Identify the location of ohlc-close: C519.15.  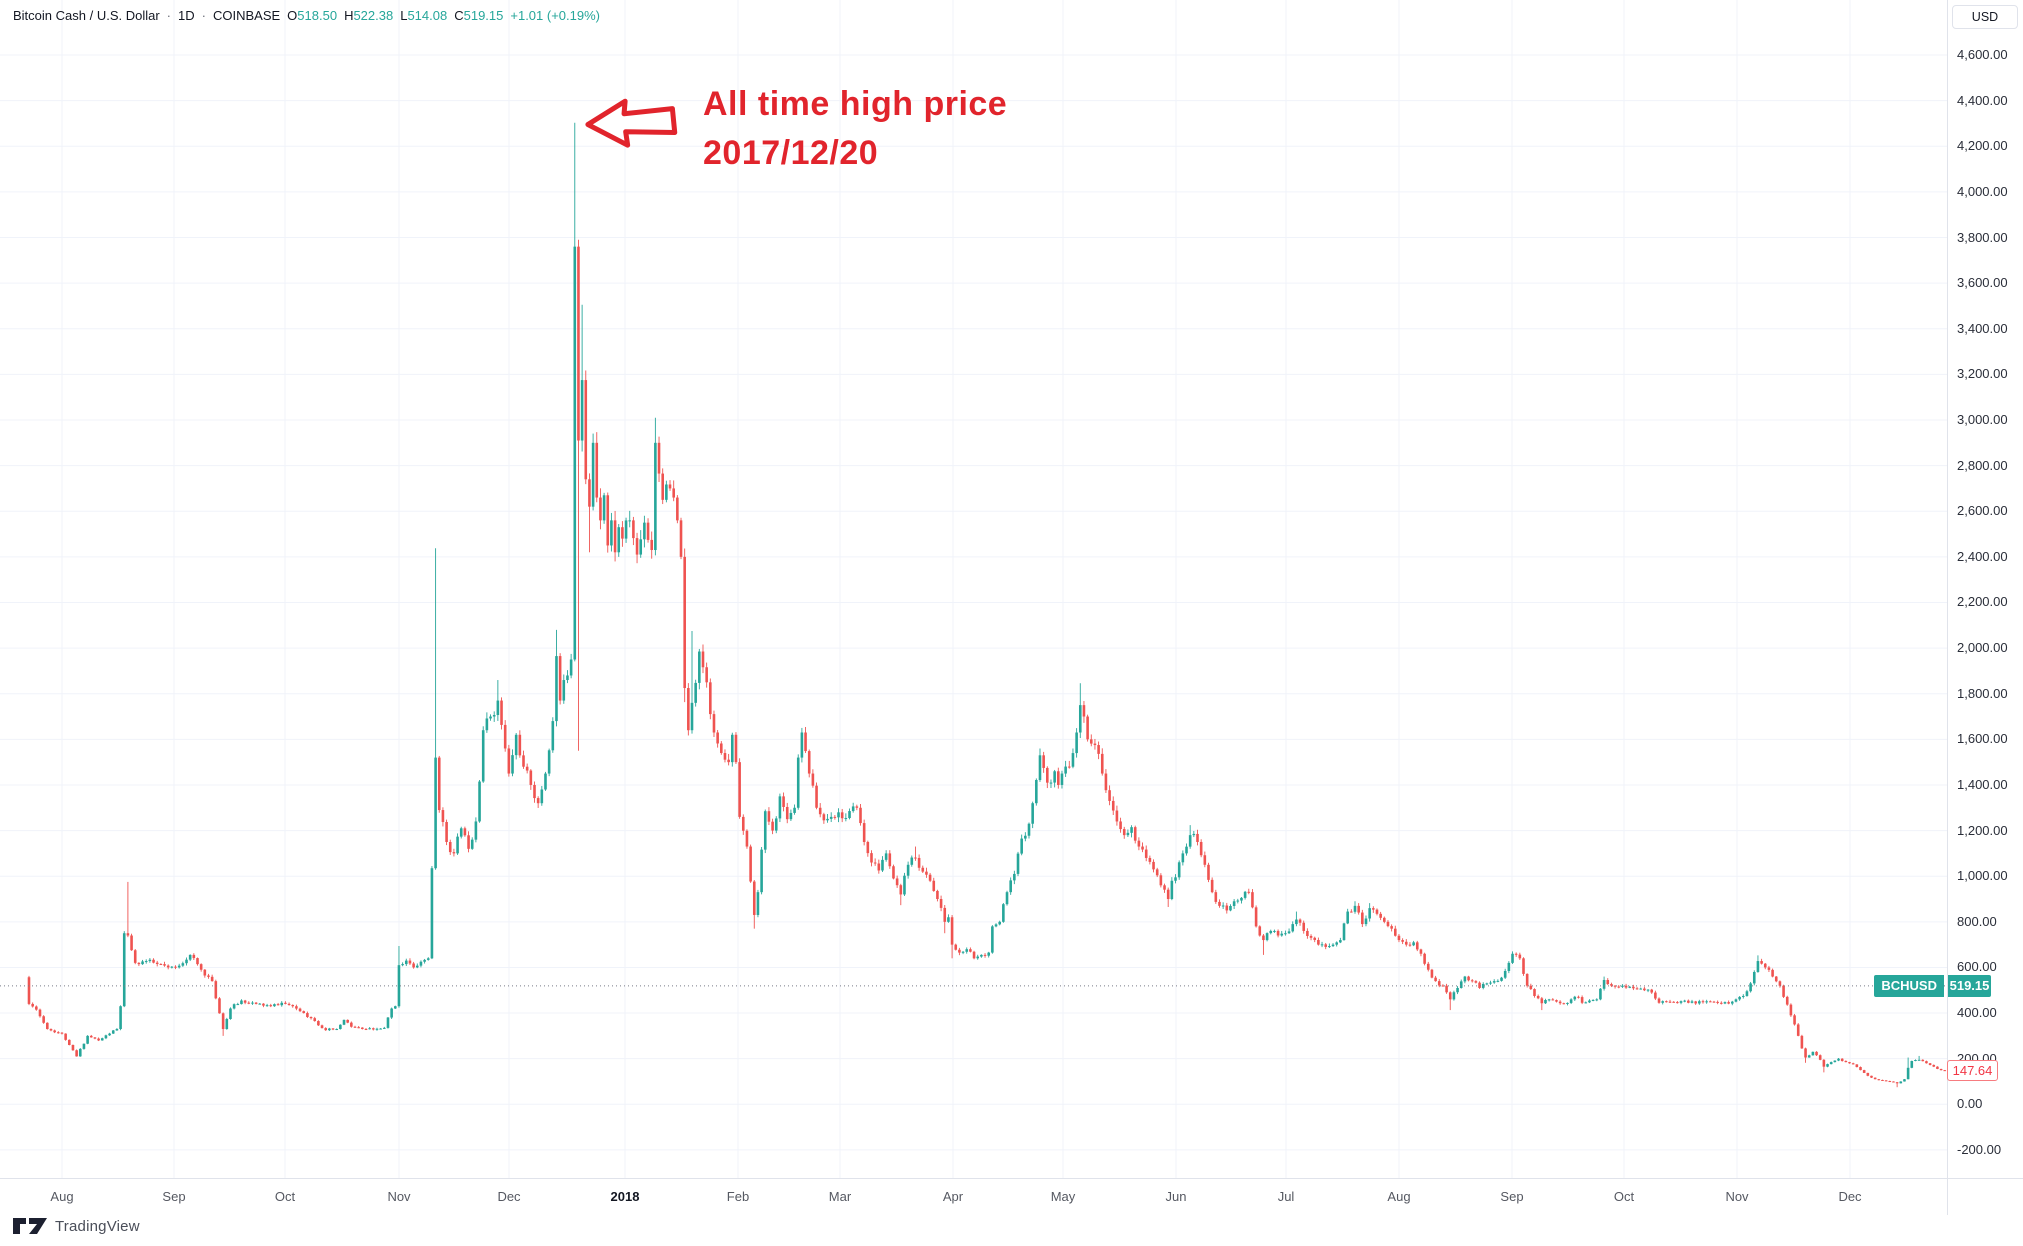
(479, 15).